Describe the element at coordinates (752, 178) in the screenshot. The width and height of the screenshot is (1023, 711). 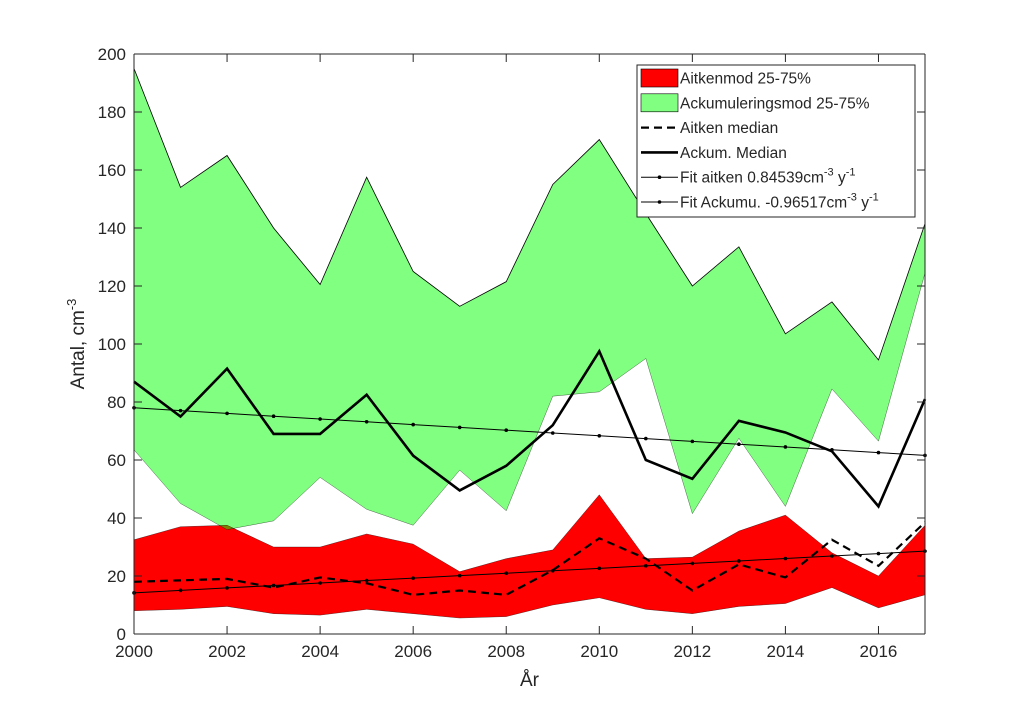
I see `legend-label-text: Fit aitken 0.84539cm` at that location.